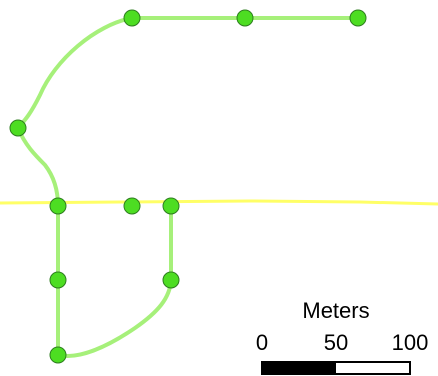 Image resolution: width=438 pixels, height=376 pixels. What do you see at coordinates (75, 73) in the screenshot?
I see `network-line-curve` at bounding box center [75, 73].